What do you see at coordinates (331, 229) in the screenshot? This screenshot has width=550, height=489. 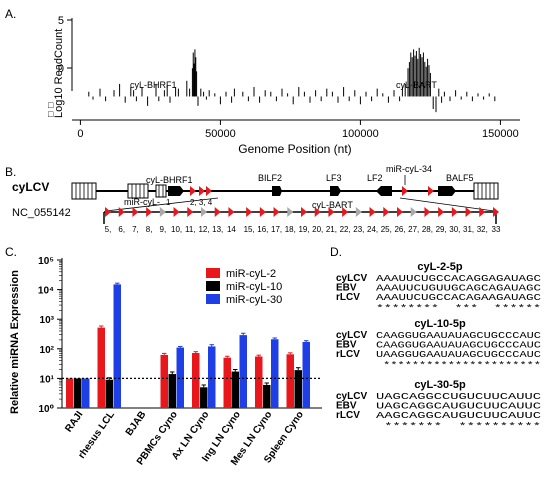 I see `bart-mirna-number: 21,` at bounding box center [331, 229].